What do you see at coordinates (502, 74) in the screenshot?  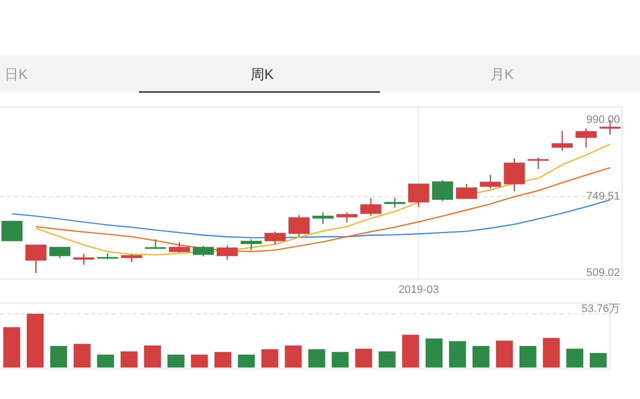 I see `text: 月K` at bounding box center [502, 74].